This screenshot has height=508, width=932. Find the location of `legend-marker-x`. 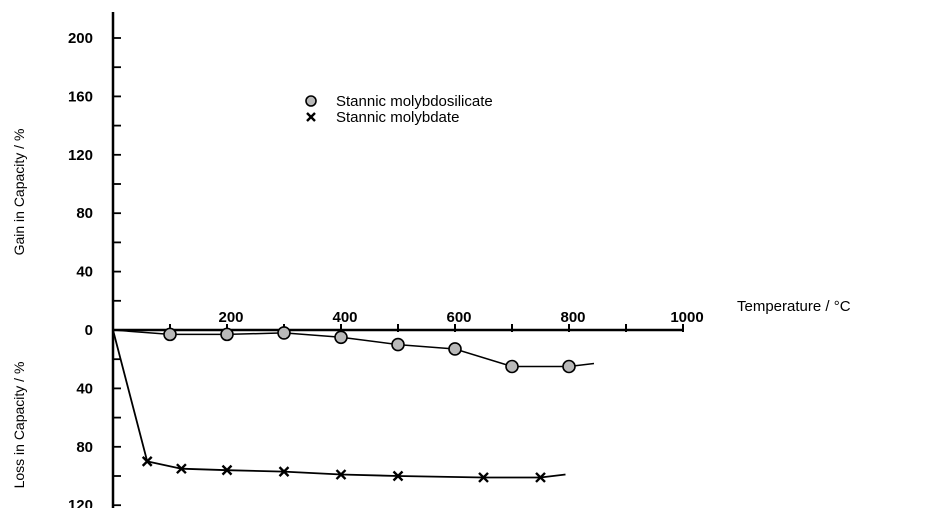

legend-marker-x is located at coordinates (311, 117).